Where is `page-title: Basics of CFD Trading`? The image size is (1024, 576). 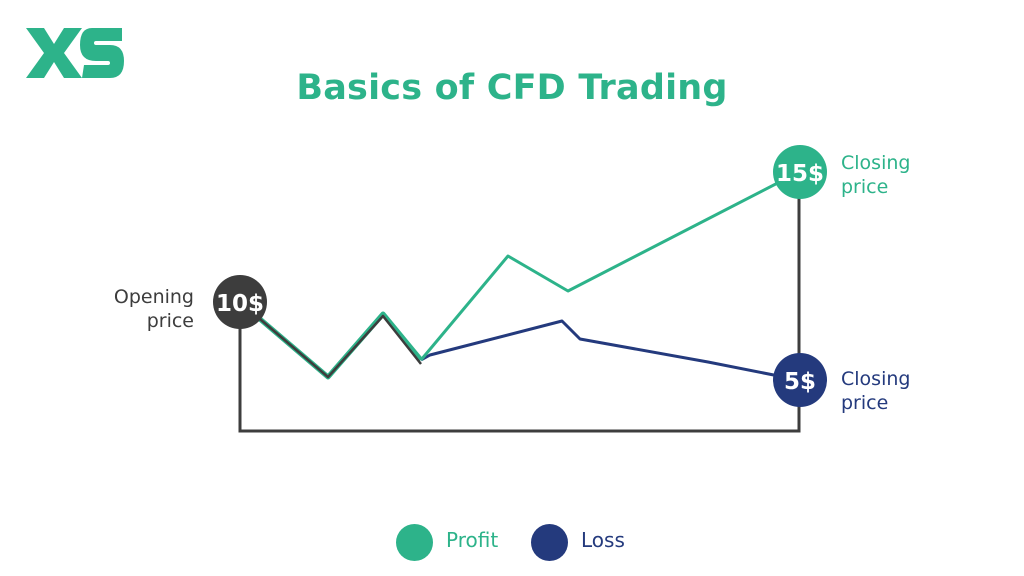 page-title: Basics of CFD Trading is located at coordinates (512, 88).